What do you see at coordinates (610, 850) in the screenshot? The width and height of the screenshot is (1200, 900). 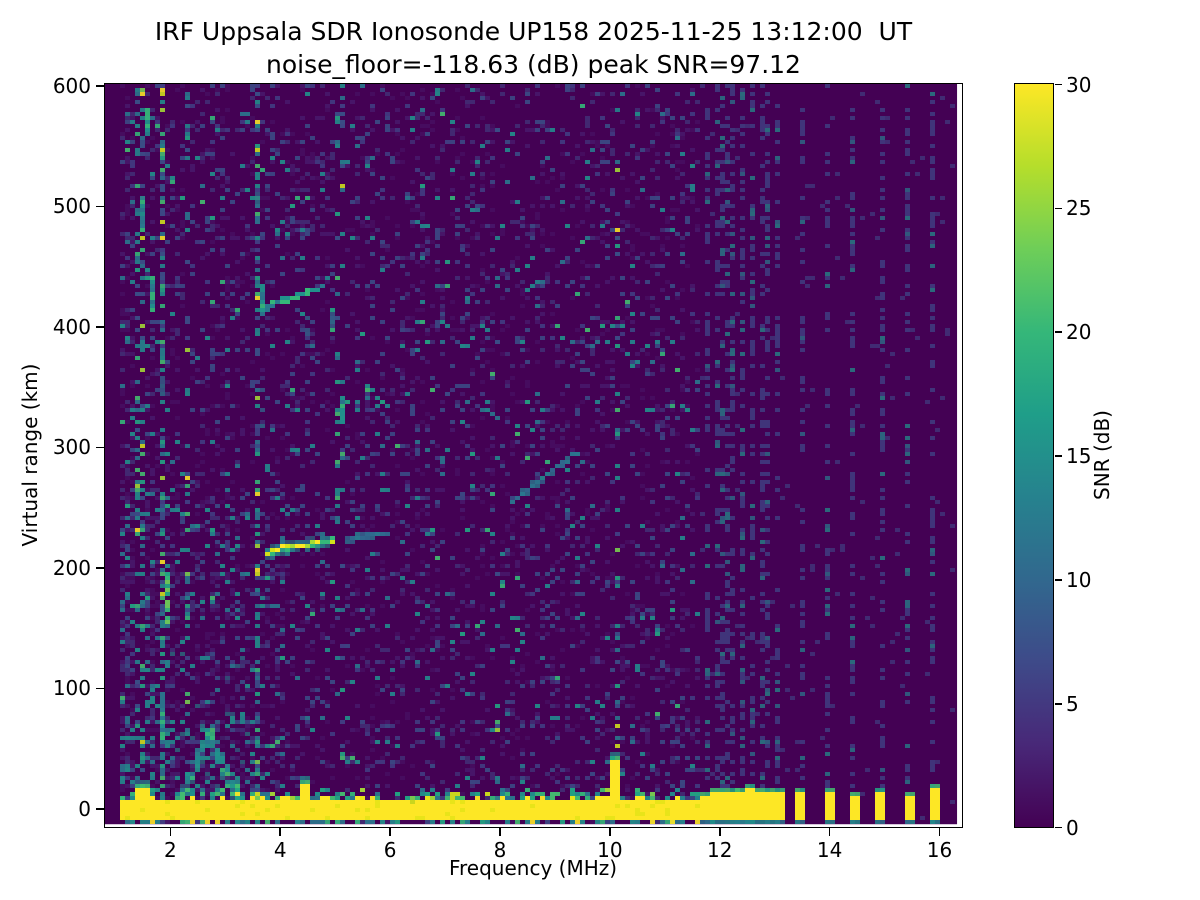 I see `x-tick-label: 10` at bounding box center [610, 850].